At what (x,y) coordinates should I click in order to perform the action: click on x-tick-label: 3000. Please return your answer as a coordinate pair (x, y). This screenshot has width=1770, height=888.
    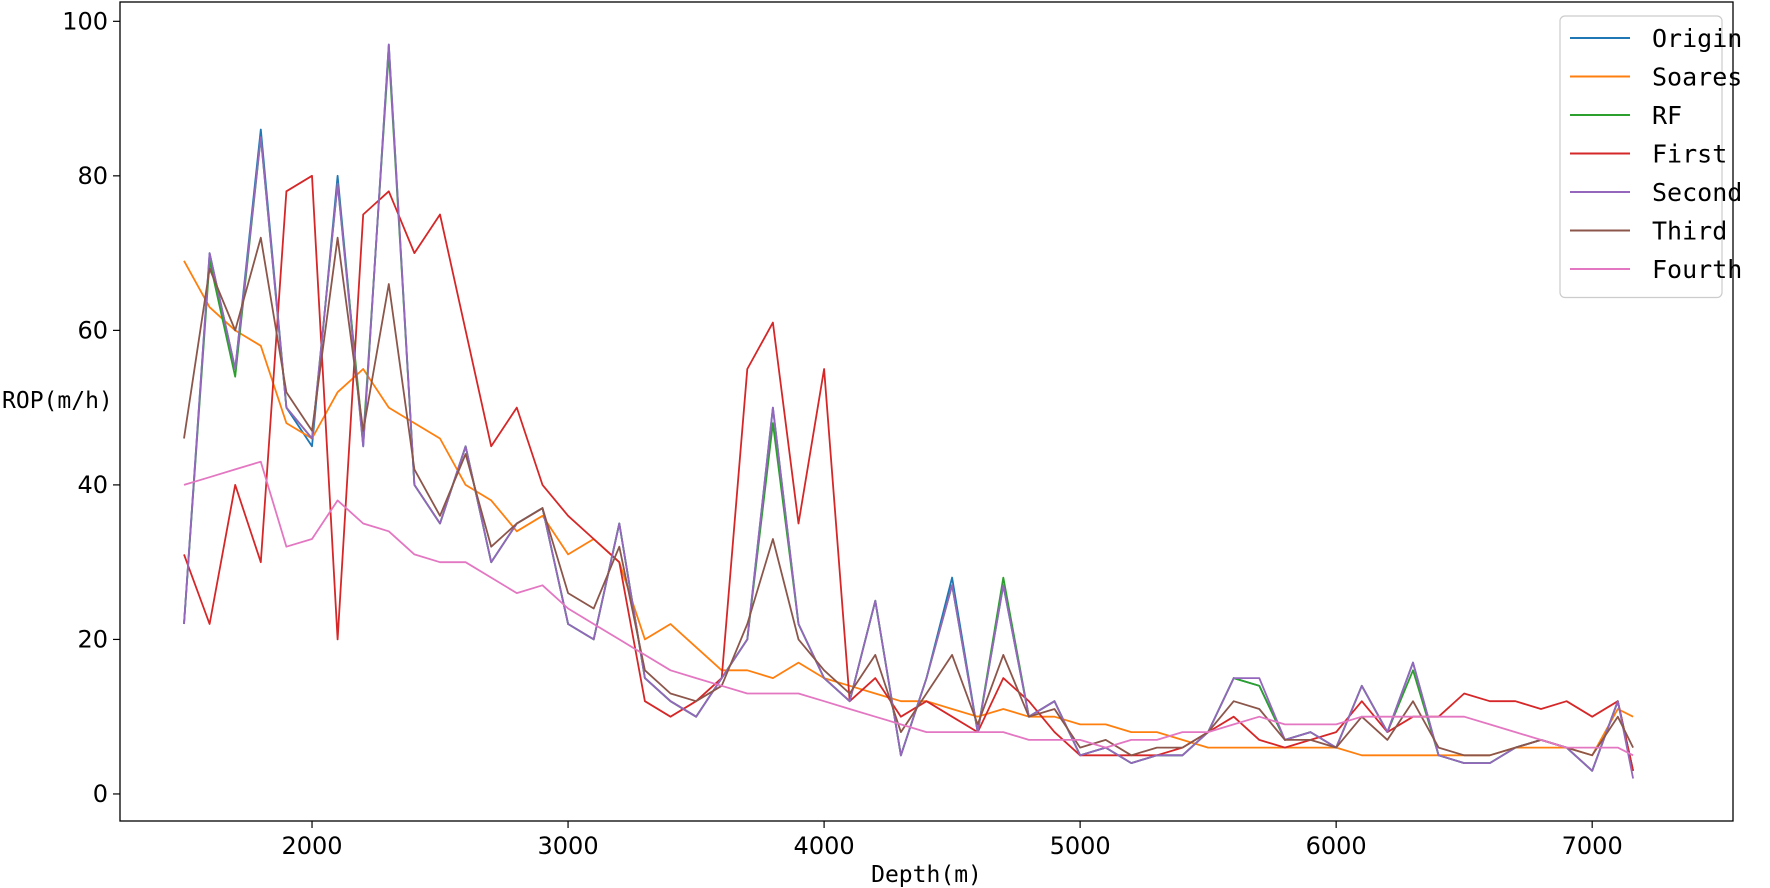
    Looking at the image, I should click on (568, 846).